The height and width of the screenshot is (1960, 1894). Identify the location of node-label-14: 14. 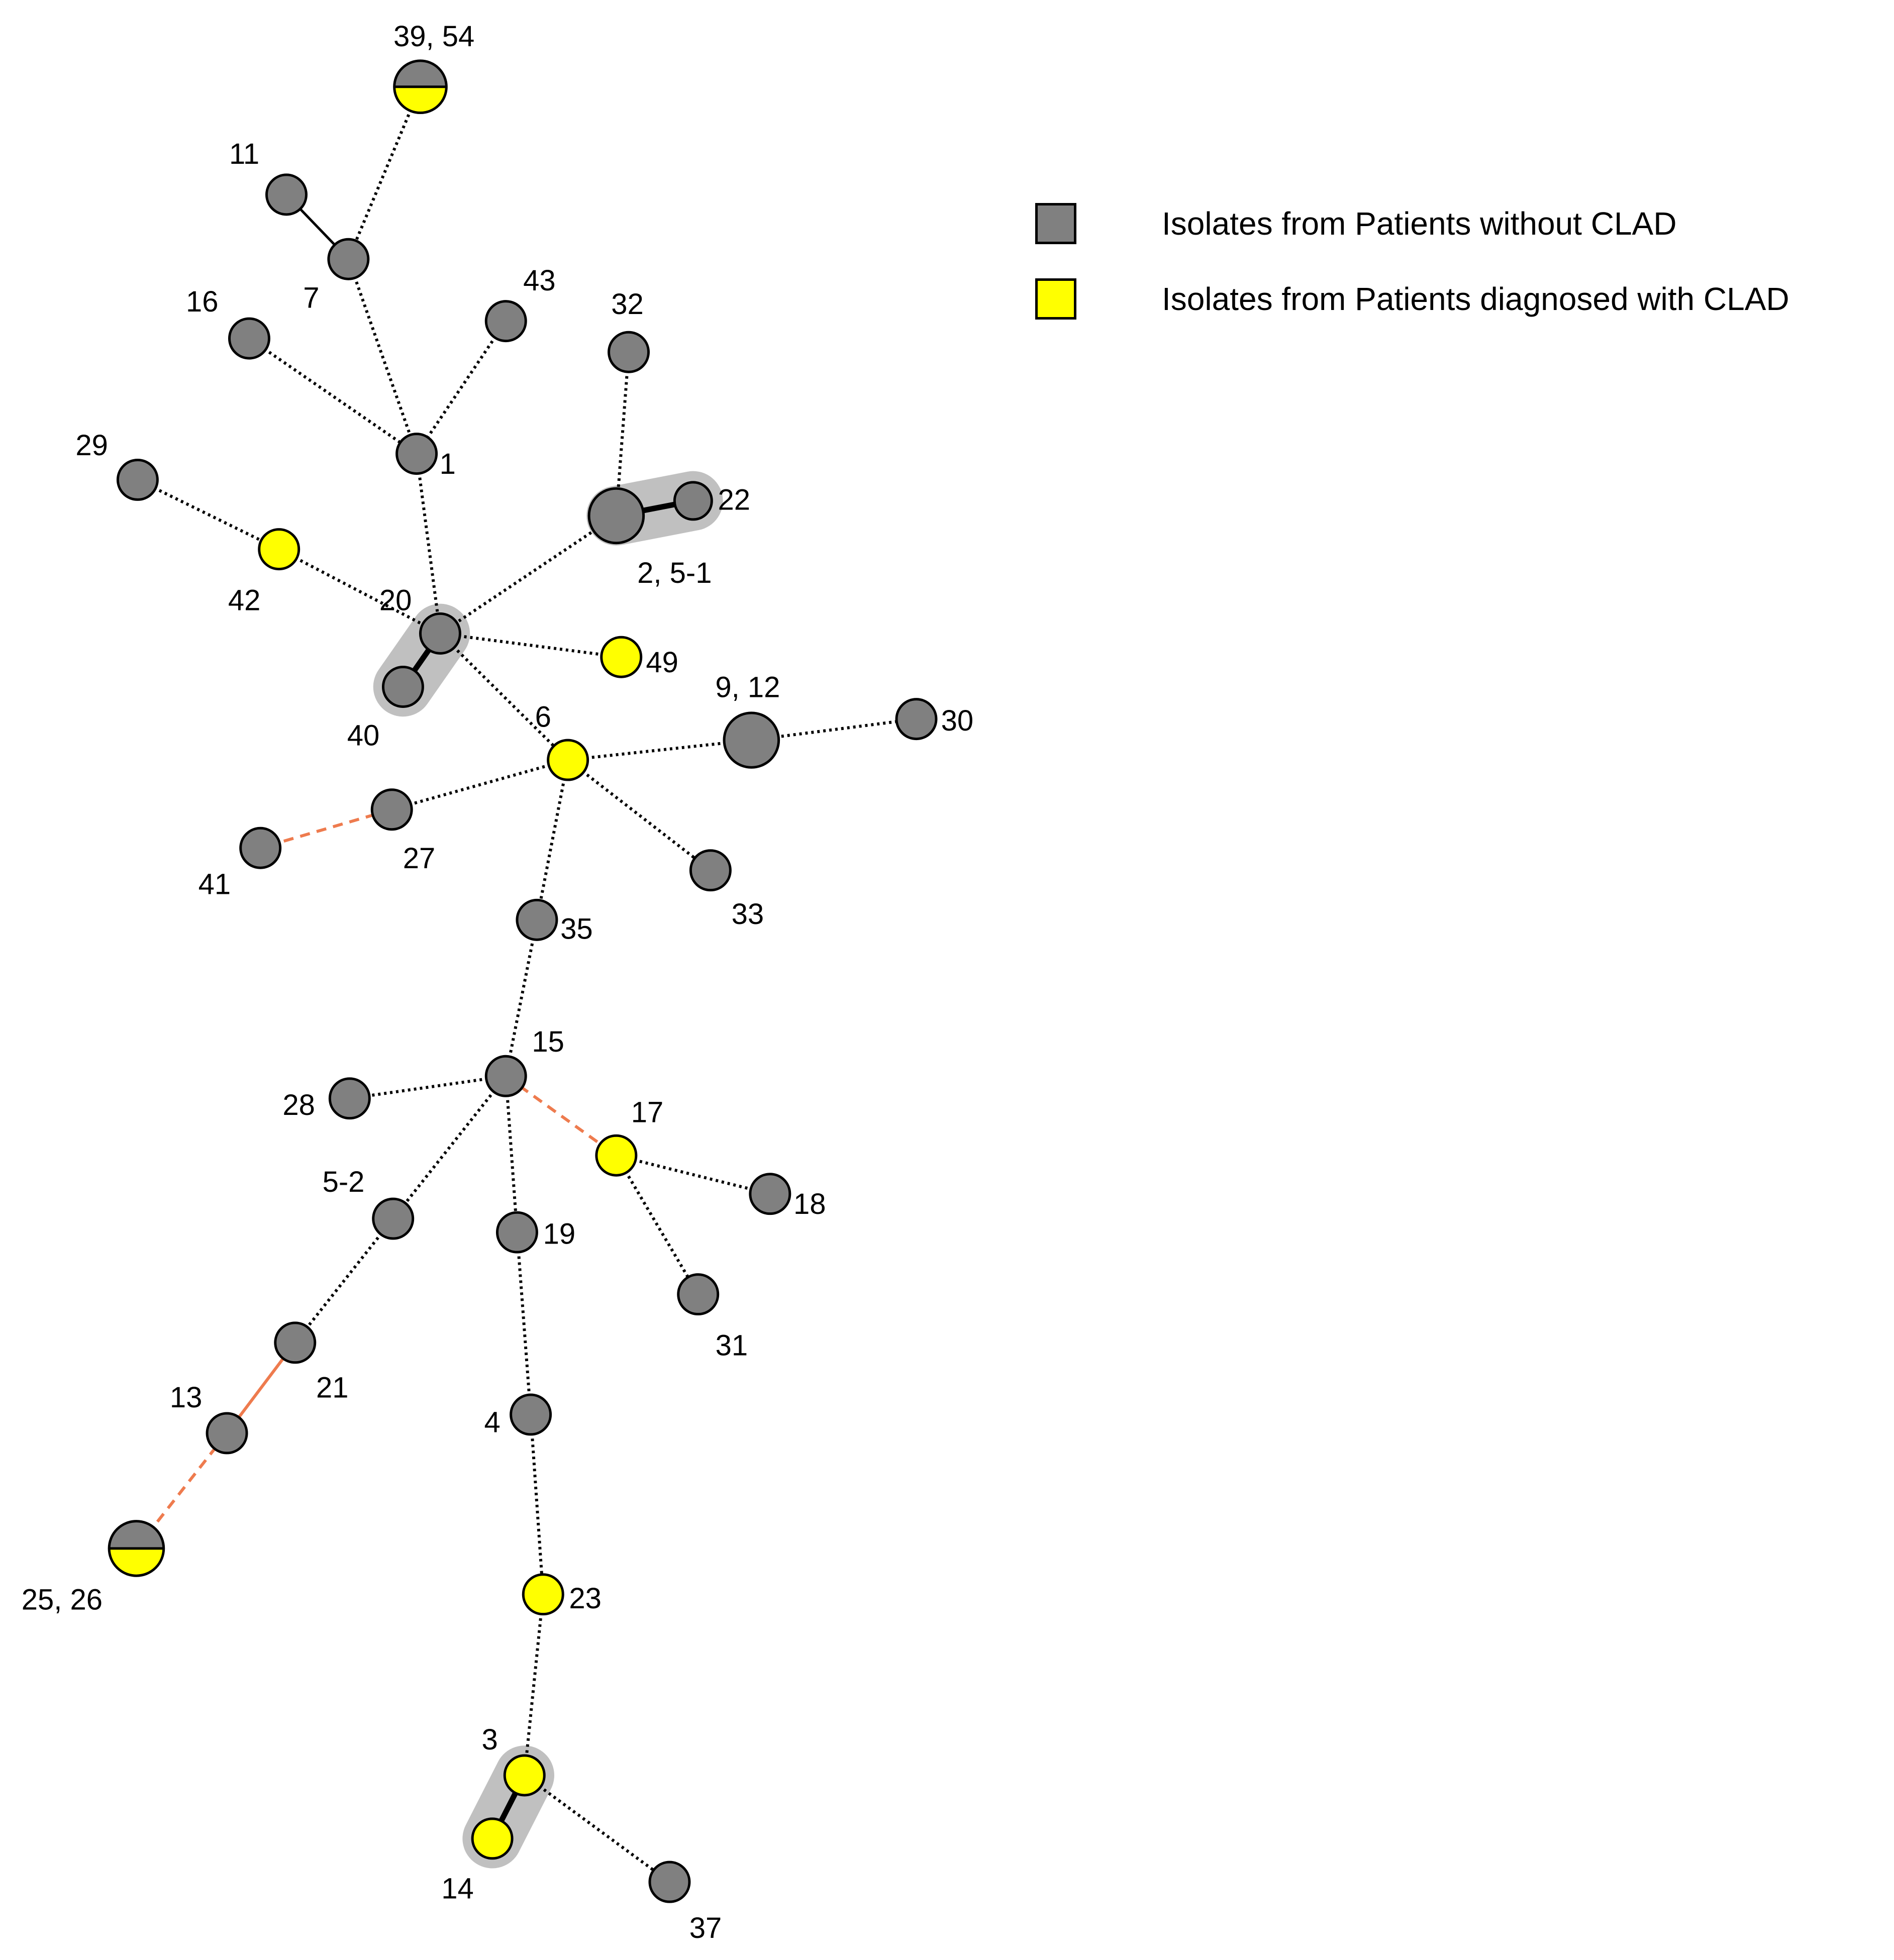
(457, 1888).